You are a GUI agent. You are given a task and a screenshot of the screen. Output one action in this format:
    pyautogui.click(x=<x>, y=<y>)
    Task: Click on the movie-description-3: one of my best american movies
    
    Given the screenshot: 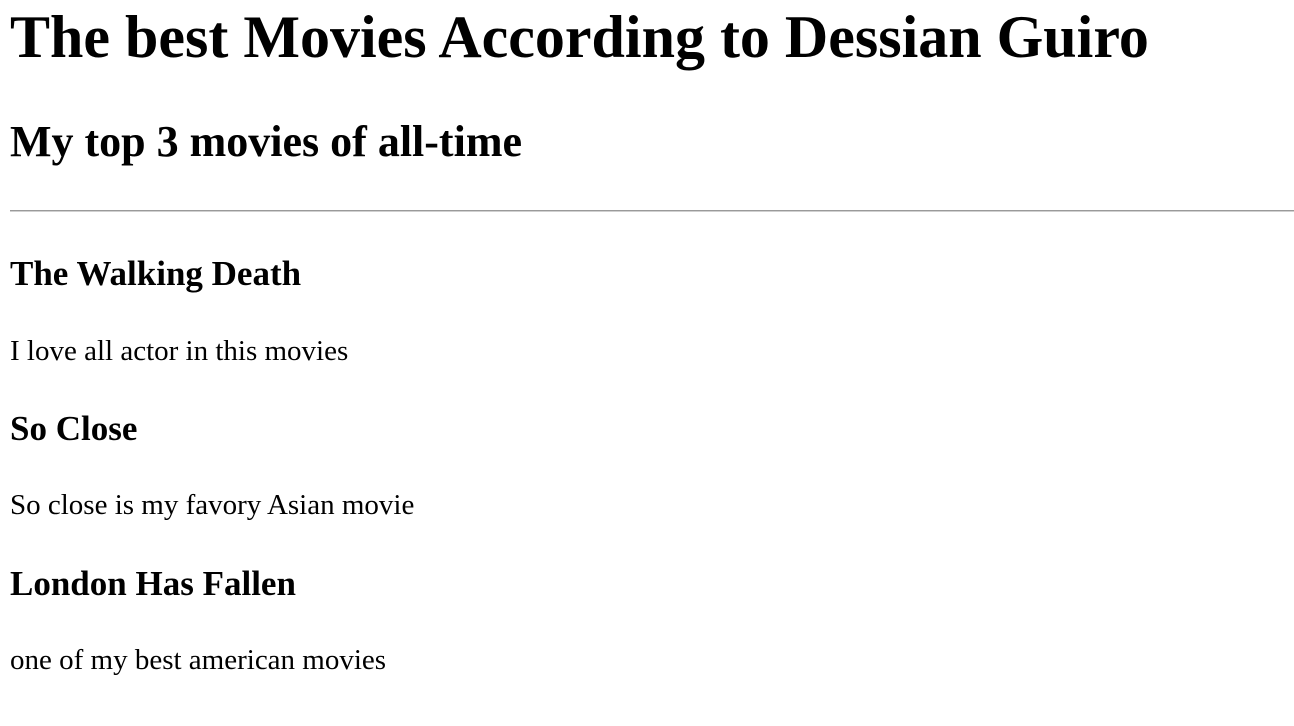 What is the action you would take?
    pyautogui.click(x=198, y=660)
    